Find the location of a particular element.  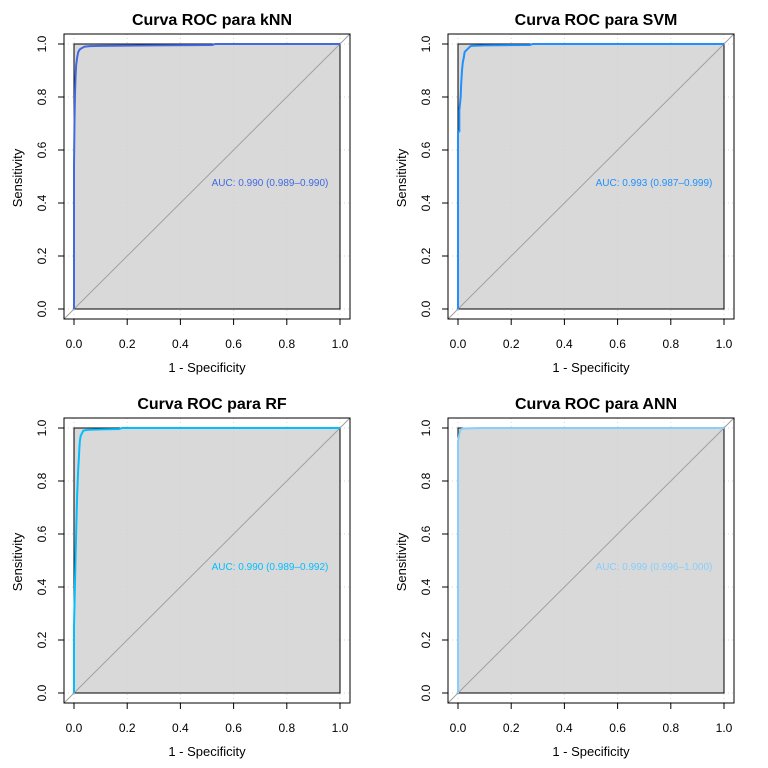

auc-label: AUC: 0.990 (0.989–0.992) is located at coordinates (270, 567).